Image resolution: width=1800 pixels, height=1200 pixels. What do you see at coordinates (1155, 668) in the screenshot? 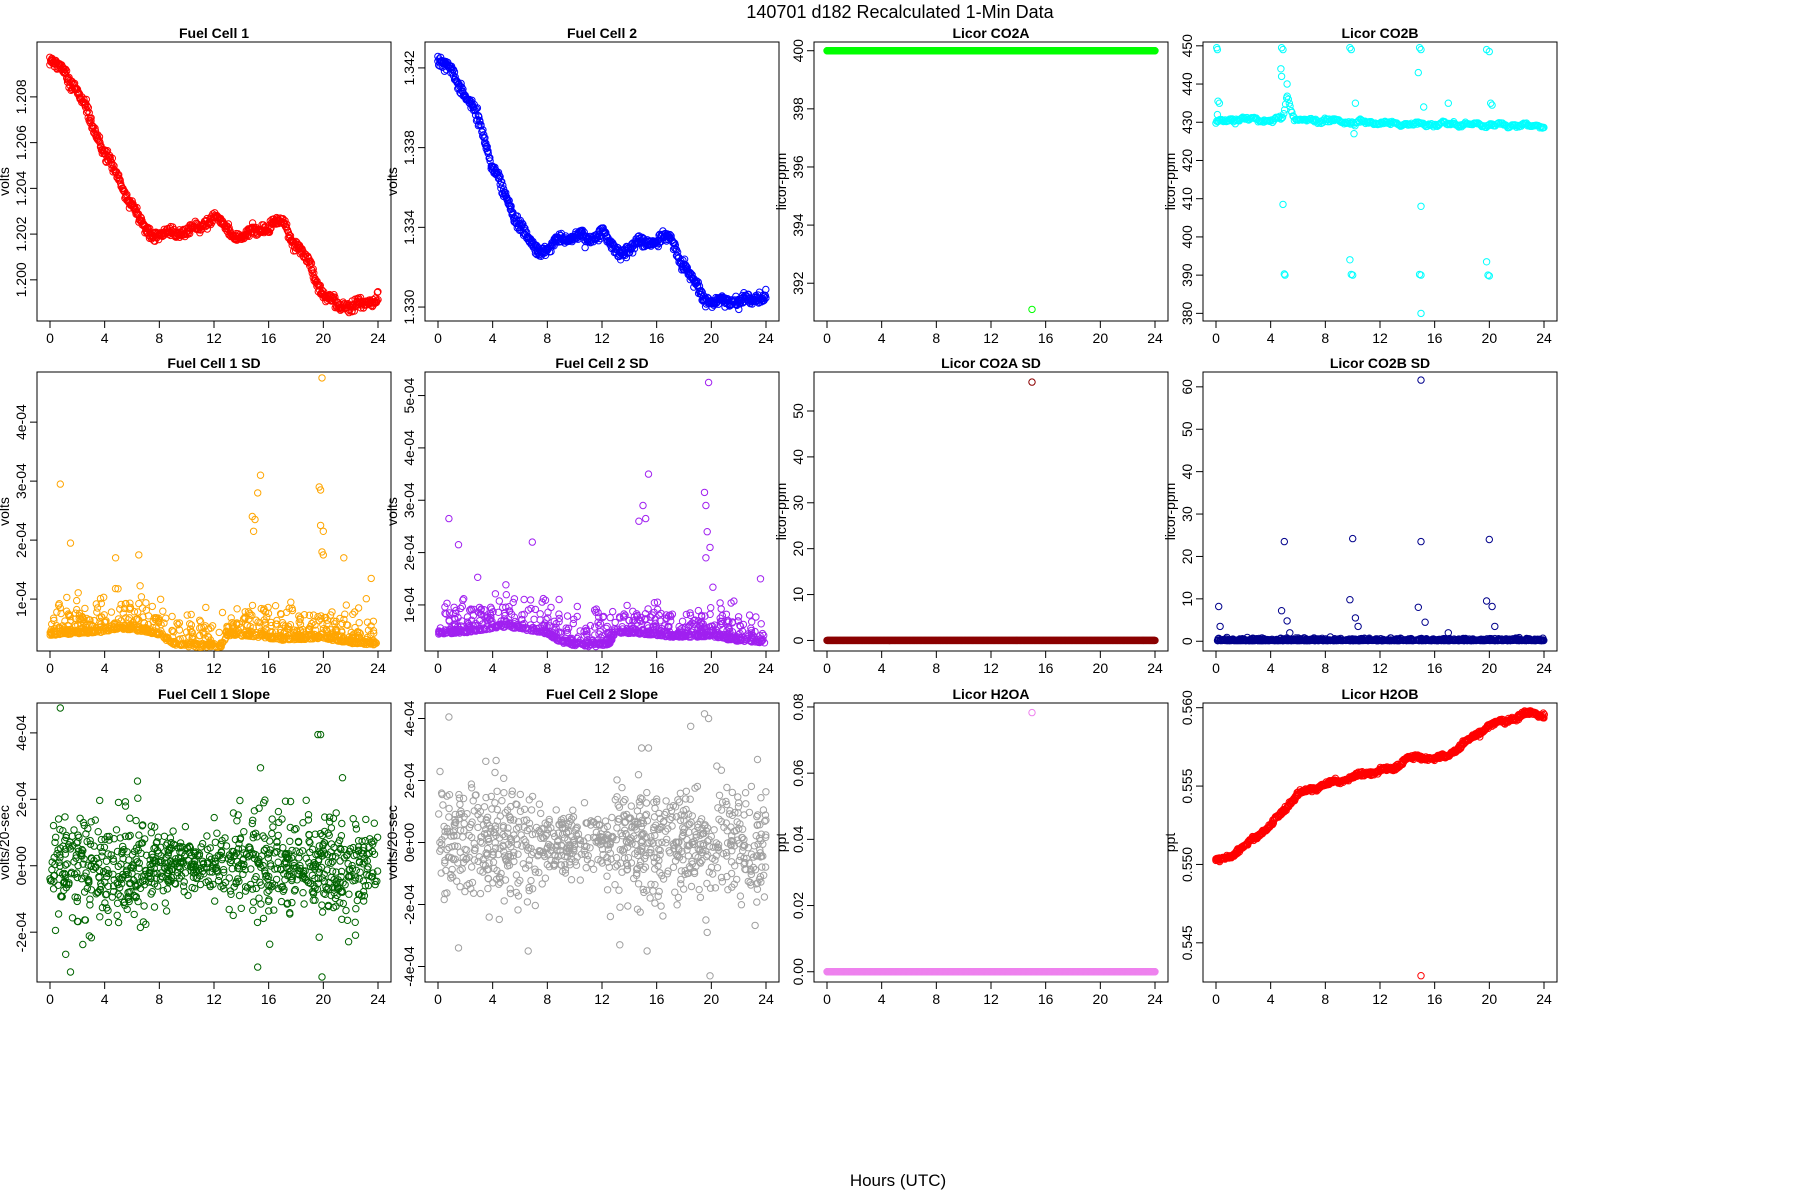
I see `x-tick-label: 24` at bounding box center [1155, 668].